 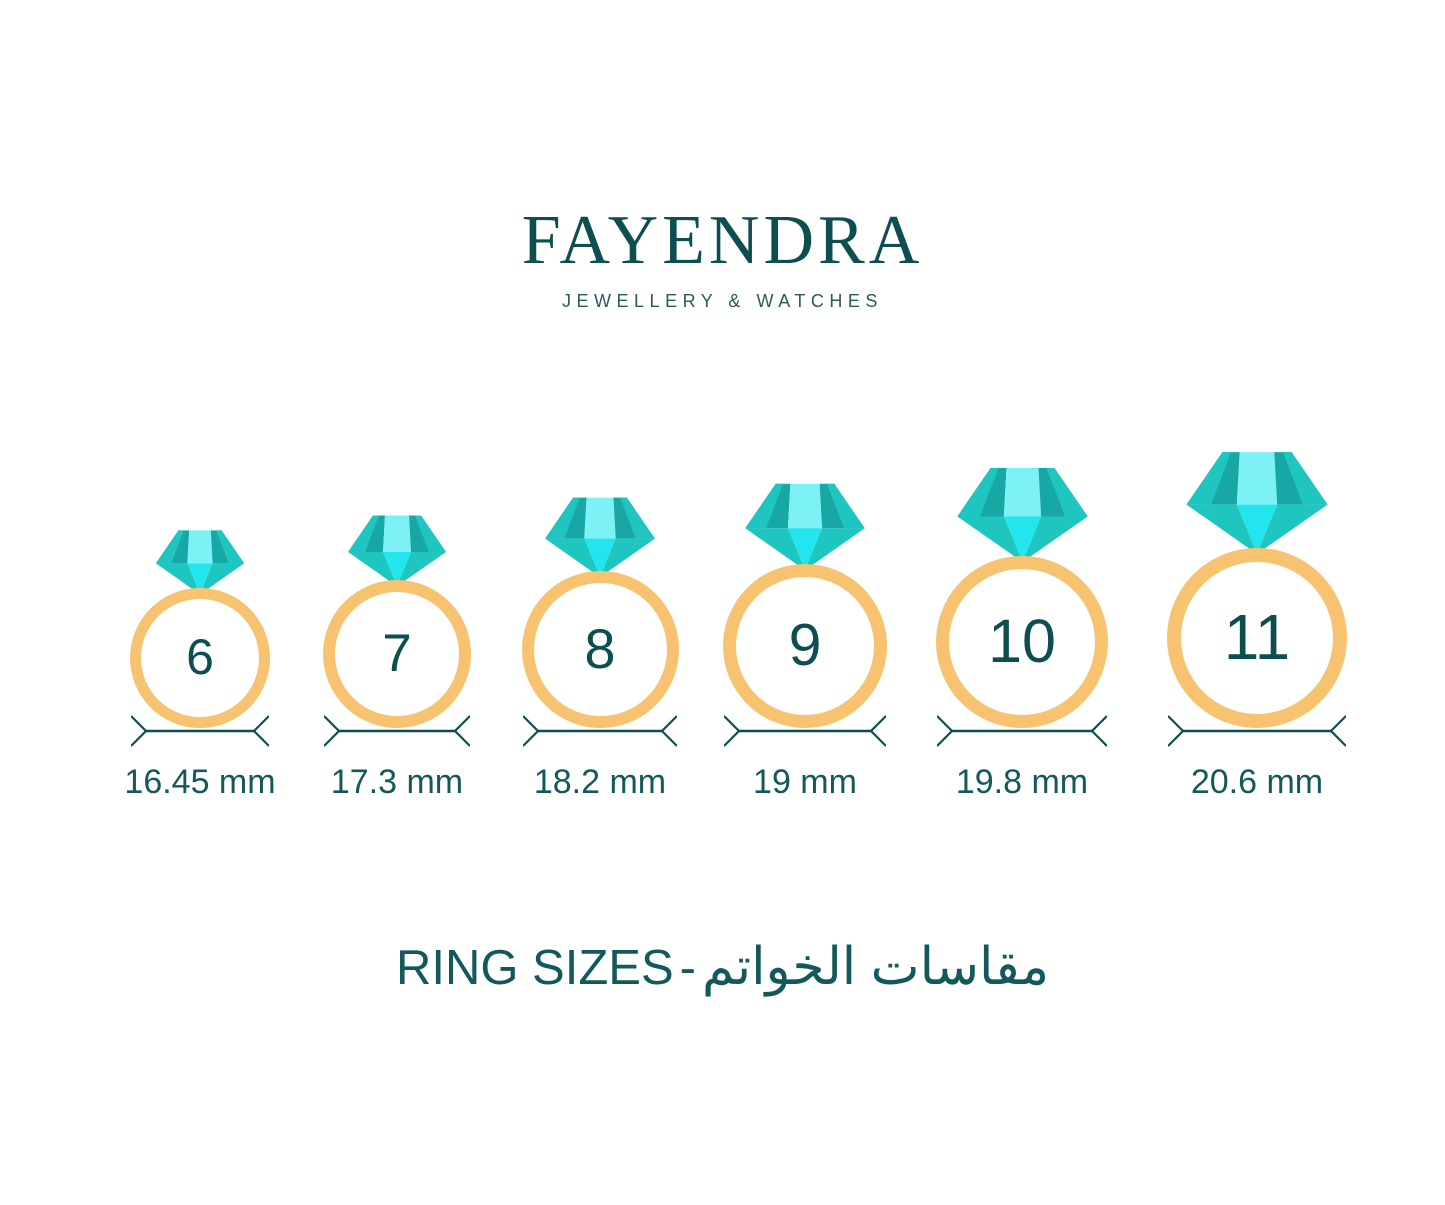 I want to click on chart-caption: RING SIZES - مقاسات الخواتم, so click(x=722, y=968).